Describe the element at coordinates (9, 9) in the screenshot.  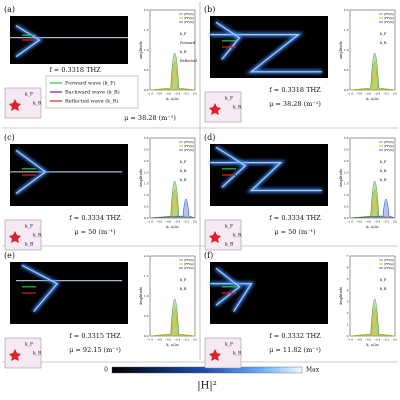
I see `panel-label: (a)` at that location.